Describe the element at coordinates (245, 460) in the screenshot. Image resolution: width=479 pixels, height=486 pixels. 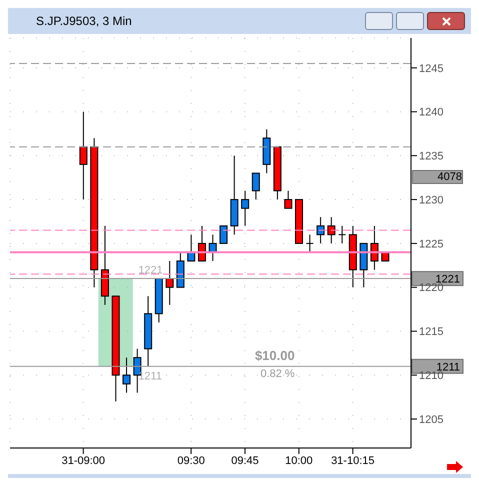
I see `x-tick-label: 09:45` at that location.